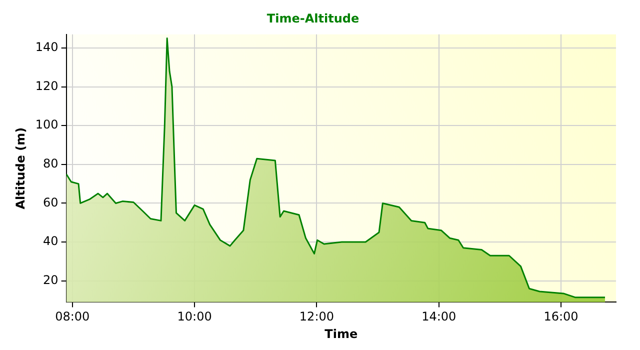 The height and width of the screenshot is (350, 640). What do you see at coordinates (46, 85) in the screenshot?
I see `y-tick-label: 120` at bounding box center [46, 85].